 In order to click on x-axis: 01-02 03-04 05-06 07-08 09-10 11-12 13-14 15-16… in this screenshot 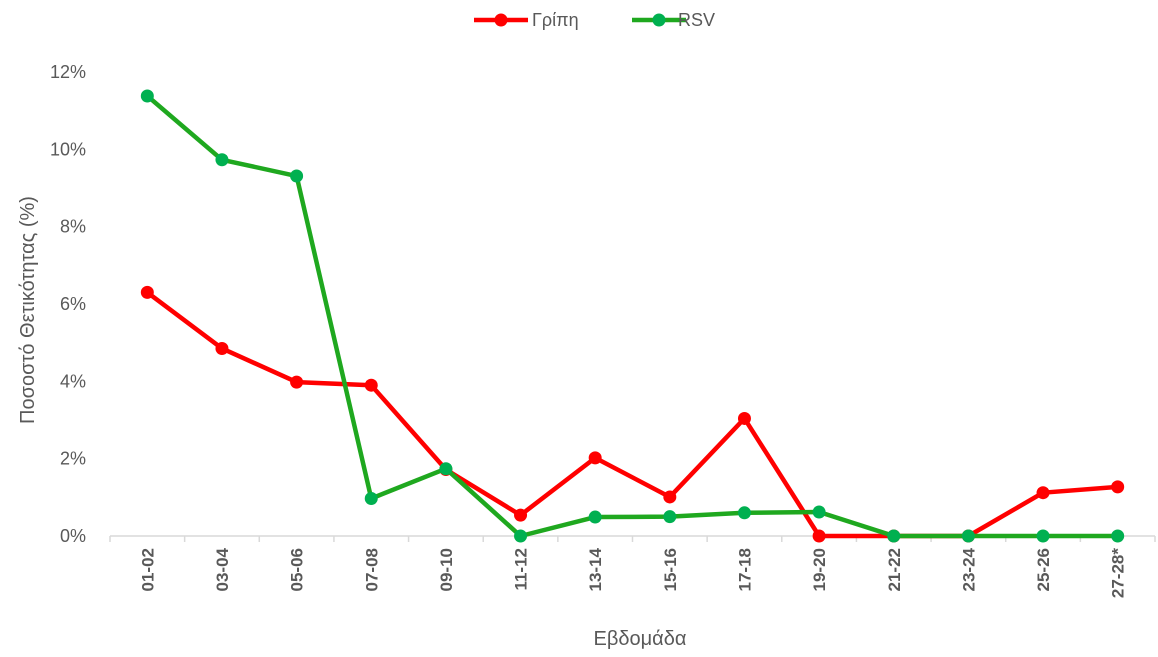, I will do `click(632, 566)`.